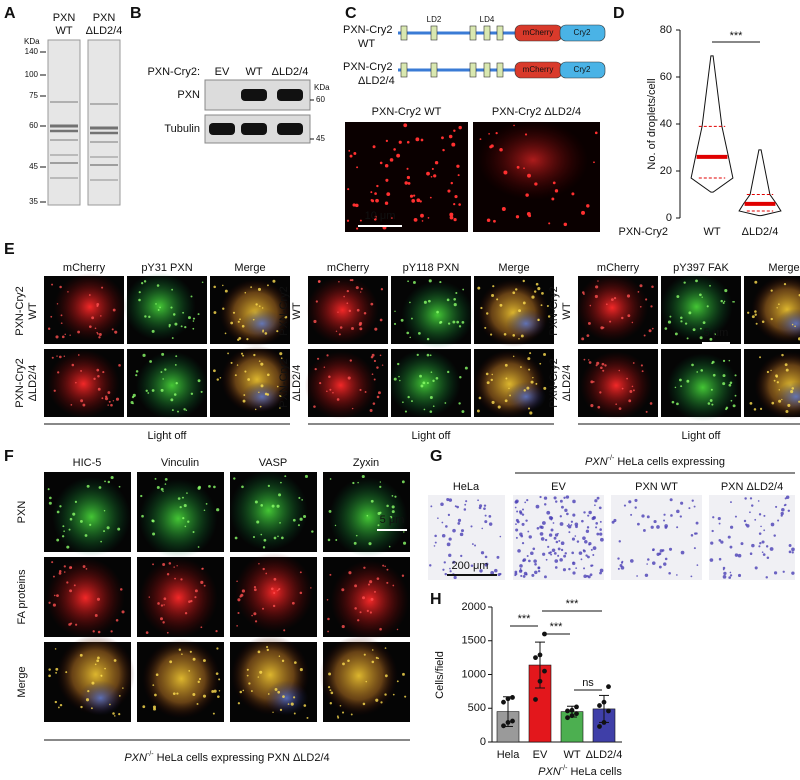  Describe the element at coordinates (760, 183) in the screenshot. I see `violin` at that location.